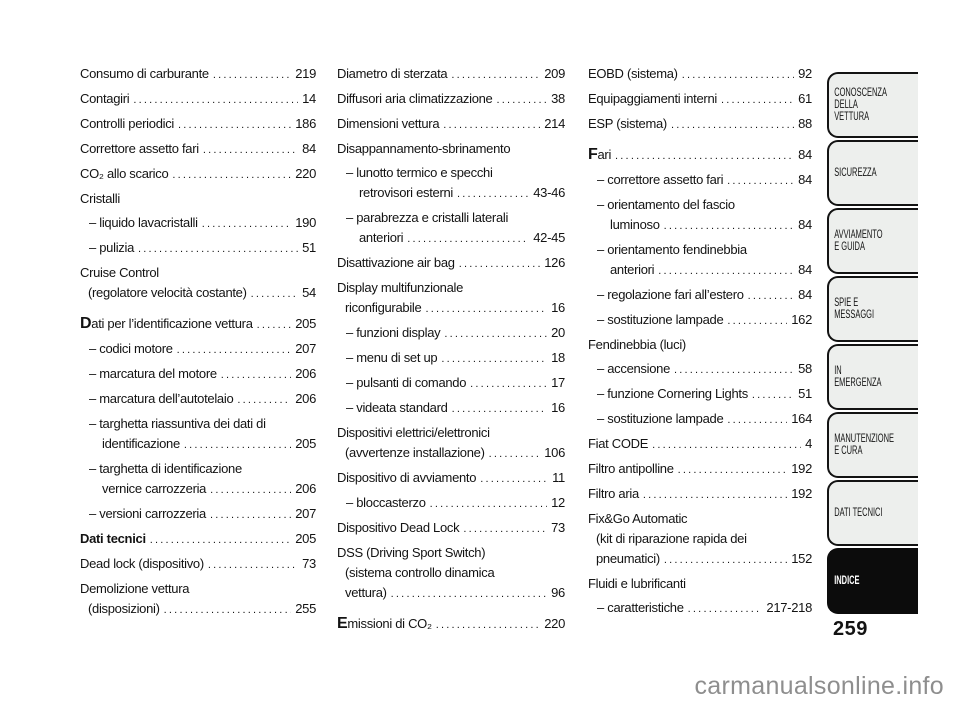 This screenshot has height=709, width=960. What do you see at coordinates (864, 445) in the screenshot?
I see `section-tab-label: MANUTENZIONE E CURA` at bounding box center [864, 445].